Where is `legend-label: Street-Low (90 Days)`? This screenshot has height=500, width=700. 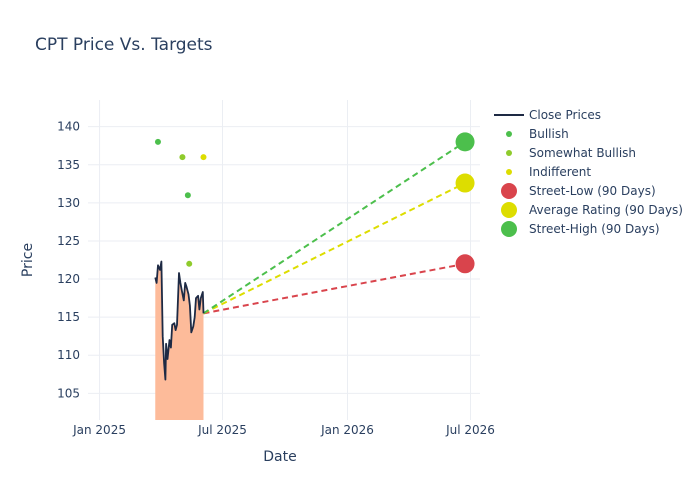
legend-label: Street-Low (90 Days) is located at coordinates (592, 191).